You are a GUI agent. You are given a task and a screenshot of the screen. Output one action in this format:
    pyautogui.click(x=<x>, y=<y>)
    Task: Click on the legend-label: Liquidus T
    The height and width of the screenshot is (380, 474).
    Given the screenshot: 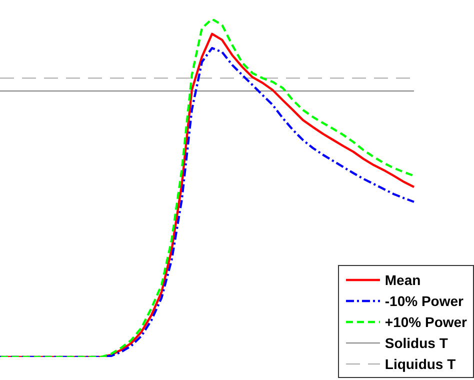 What is the action you would take?
    pyautogui.click(x=420, y=364)
    